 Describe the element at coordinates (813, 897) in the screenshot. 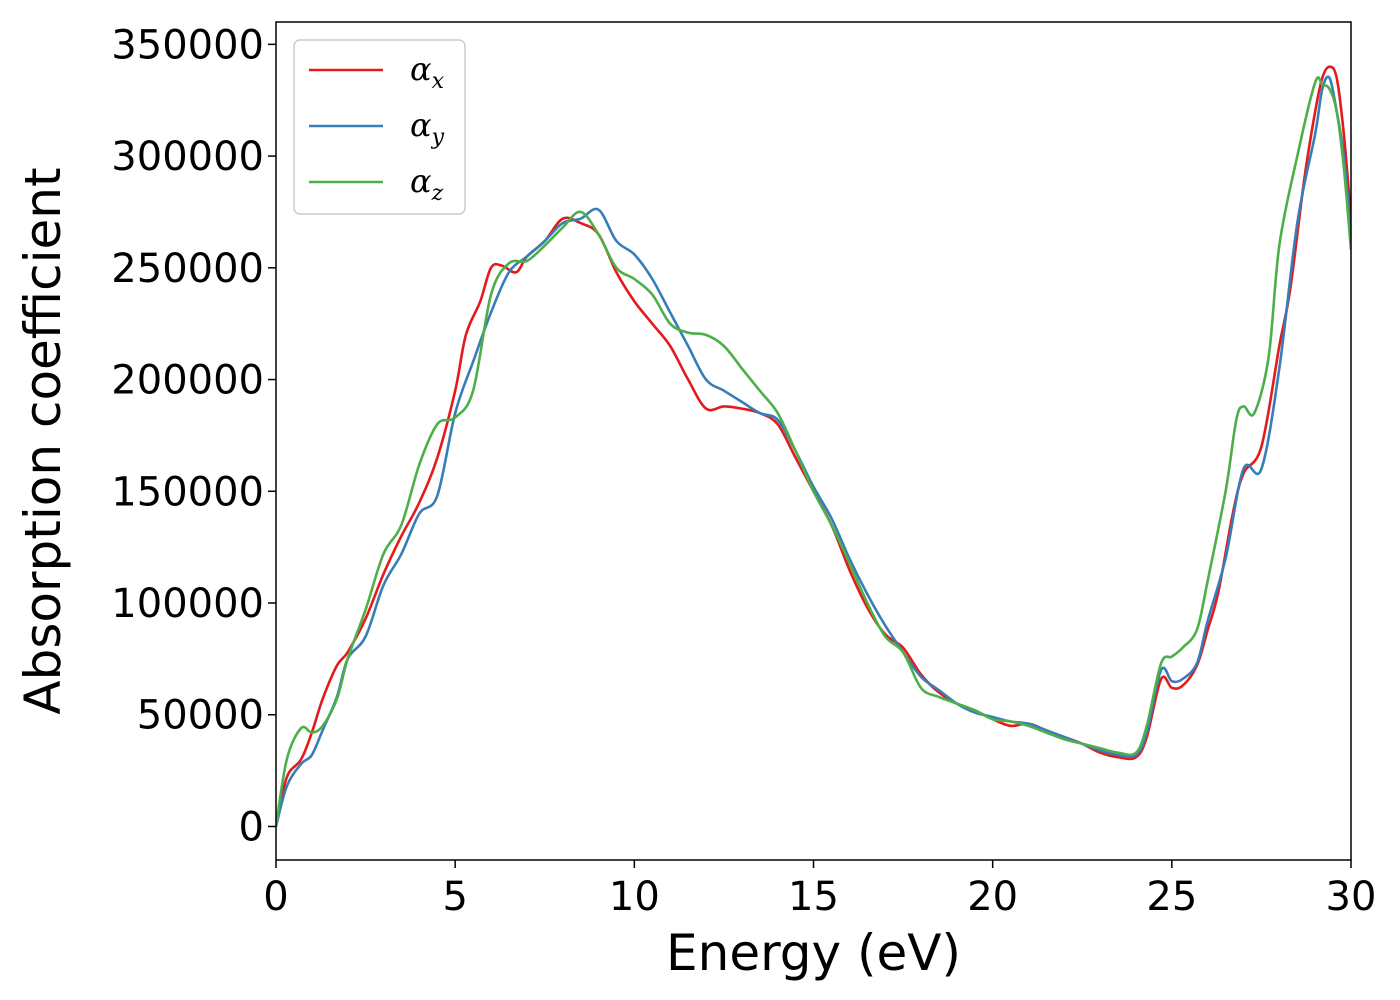

I see `x-tick-label: 15` at that location.